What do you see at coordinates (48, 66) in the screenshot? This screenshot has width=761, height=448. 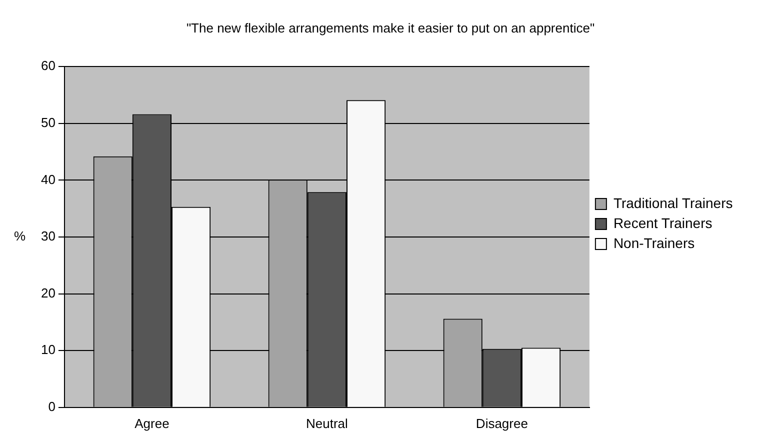 I see `y-tick-label: 60` at bounding box center [48, 66].